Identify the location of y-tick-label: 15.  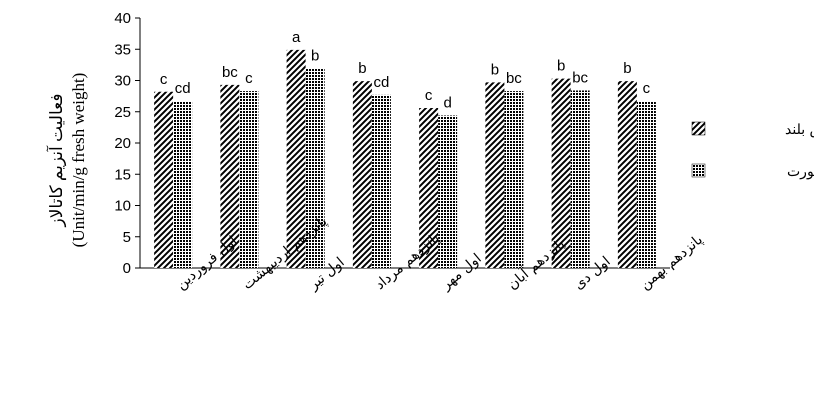
(122, 174).